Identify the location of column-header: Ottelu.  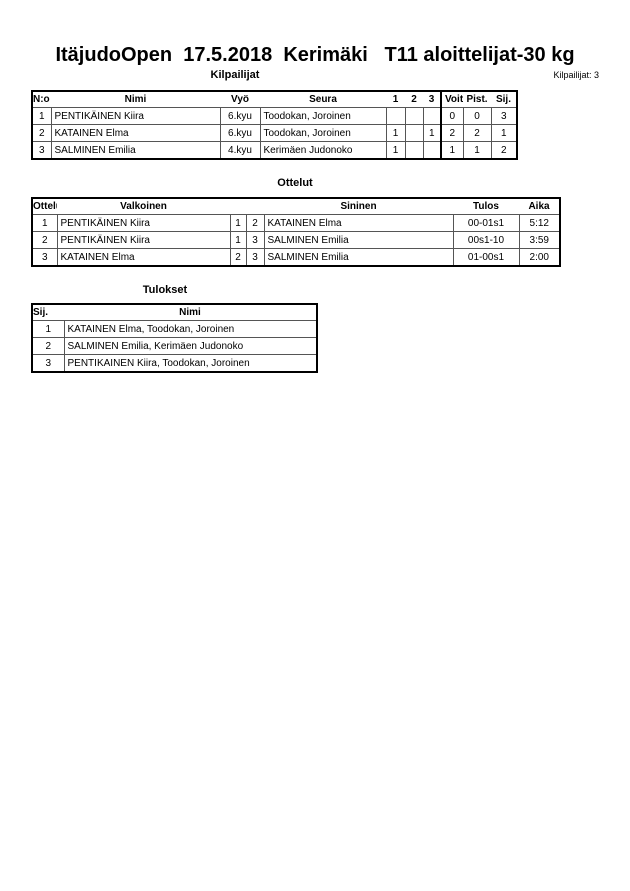
(45, 206).